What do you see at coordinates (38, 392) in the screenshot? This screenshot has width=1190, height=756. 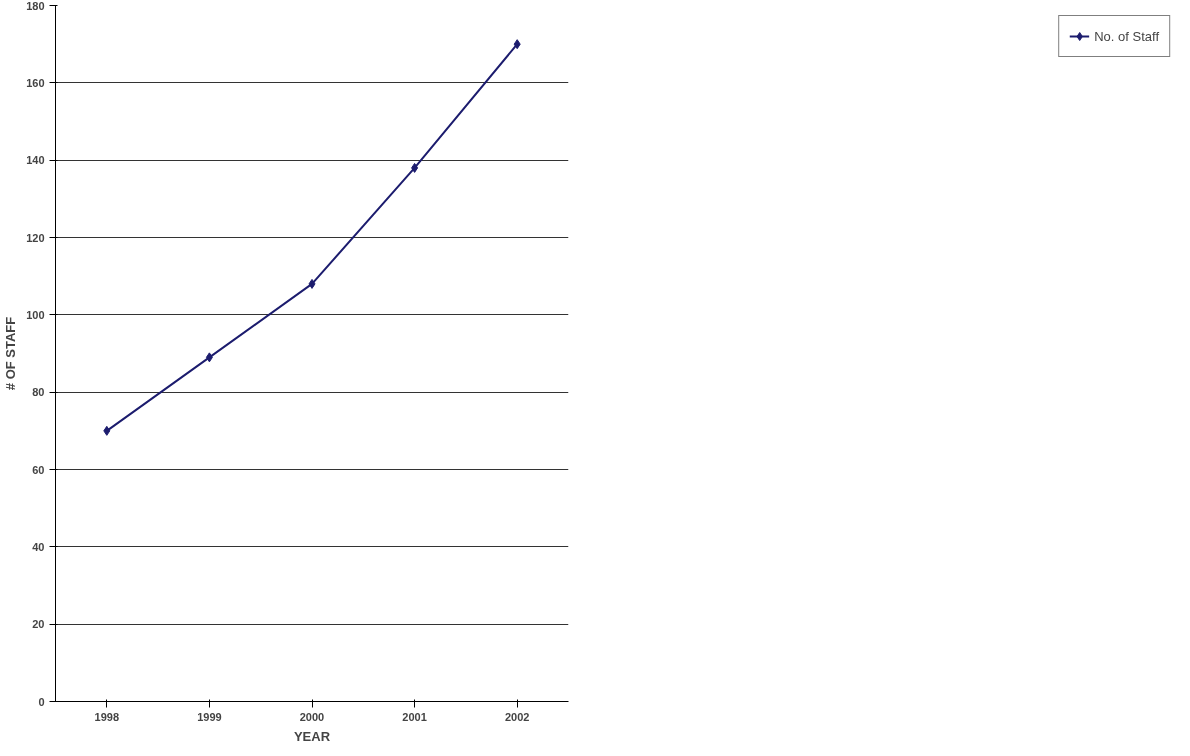 I see `y-tick-label: 80` at bounding box center [38, 392].